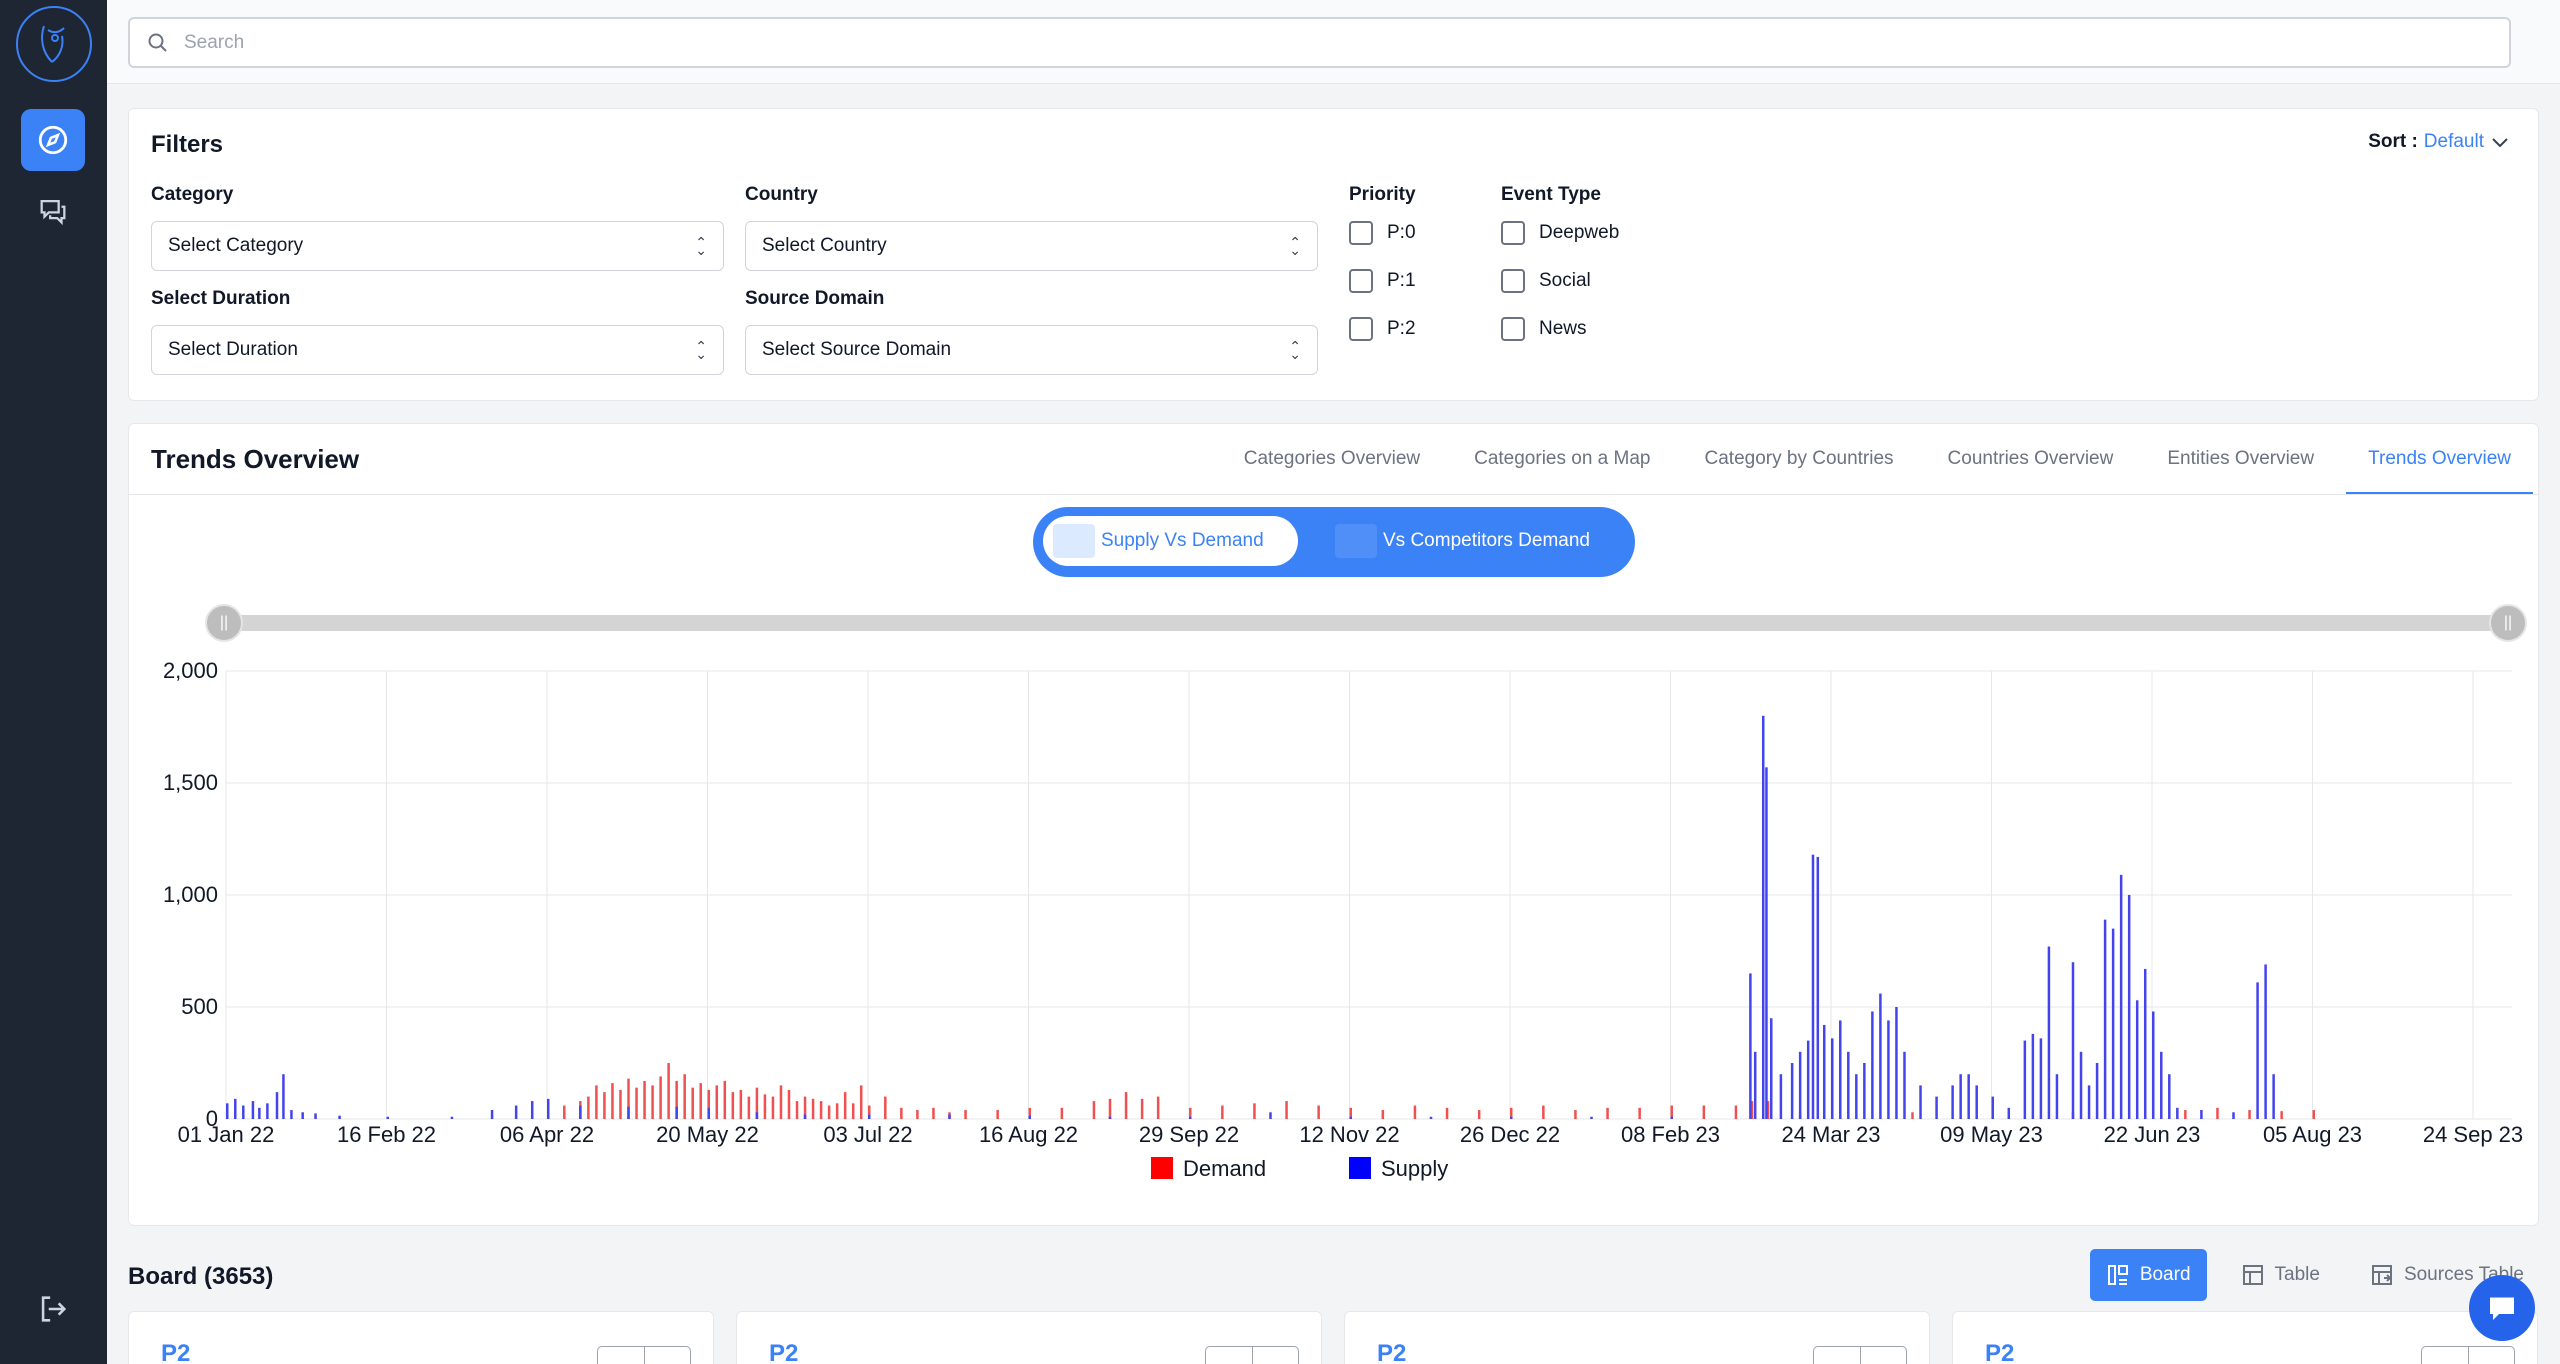 Image resolution: width=2560 pixels, height=1364 pixels. I want to click on x-tick-label: 09 May 23, so click(1991, 1134).